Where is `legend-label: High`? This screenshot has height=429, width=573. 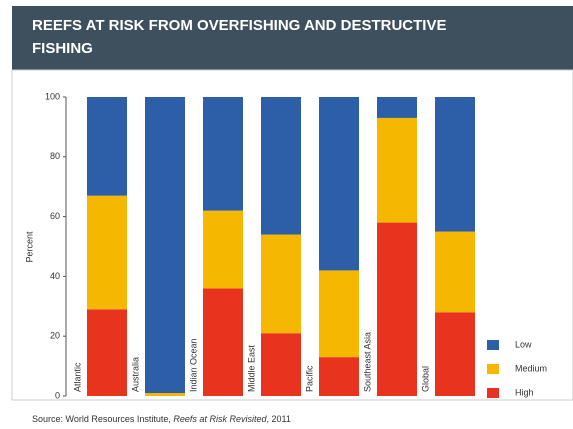
legend-label: High is located at coordinates (524, 392).